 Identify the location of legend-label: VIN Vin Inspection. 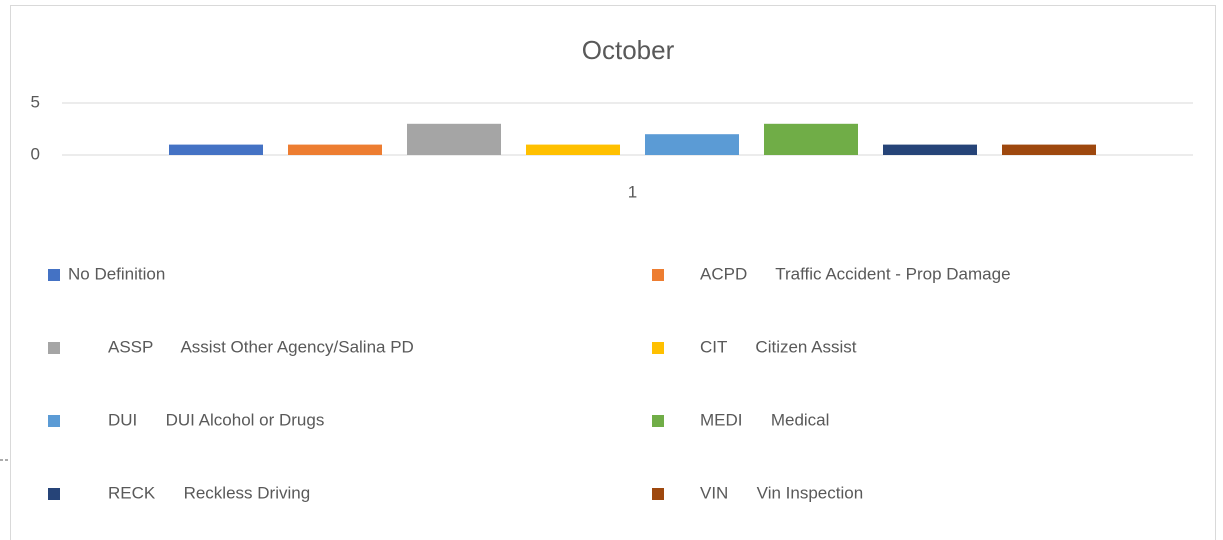
(781, 492).